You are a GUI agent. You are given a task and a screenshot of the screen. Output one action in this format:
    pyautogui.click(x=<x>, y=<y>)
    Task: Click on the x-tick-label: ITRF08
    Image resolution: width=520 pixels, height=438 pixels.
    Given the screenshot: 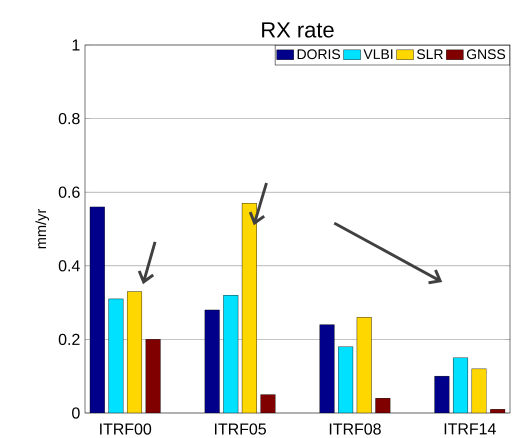 What is the action you would take?
    pyautogui.click(x=355, y=429)
    